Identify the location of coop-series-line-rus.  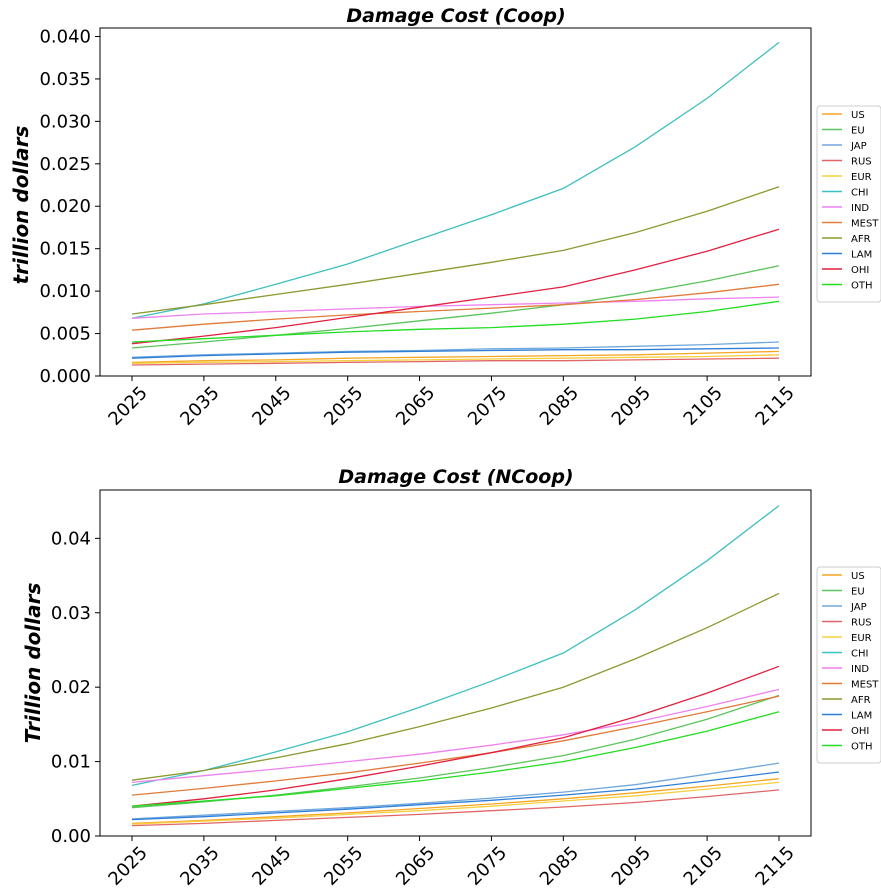
(455, 361).